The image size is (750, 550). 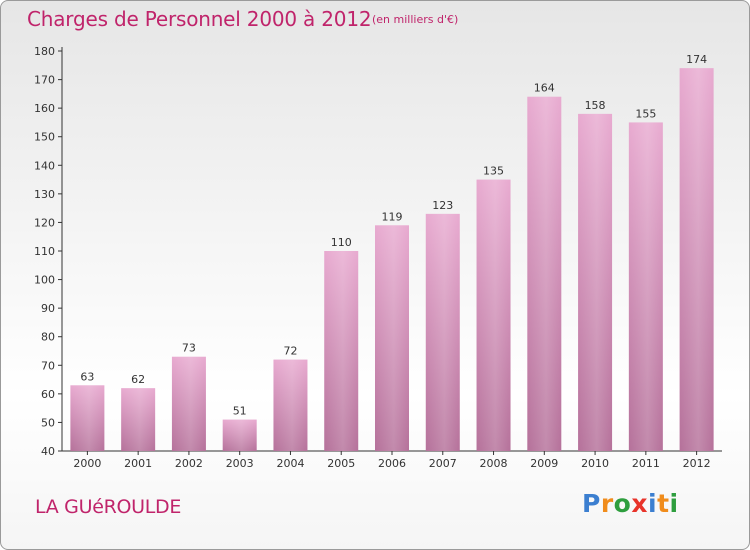 What do you see at coordinates (595, 463) in the screenshot?
I see `x-tick-label: 2010` at bounding box center [595, 463].